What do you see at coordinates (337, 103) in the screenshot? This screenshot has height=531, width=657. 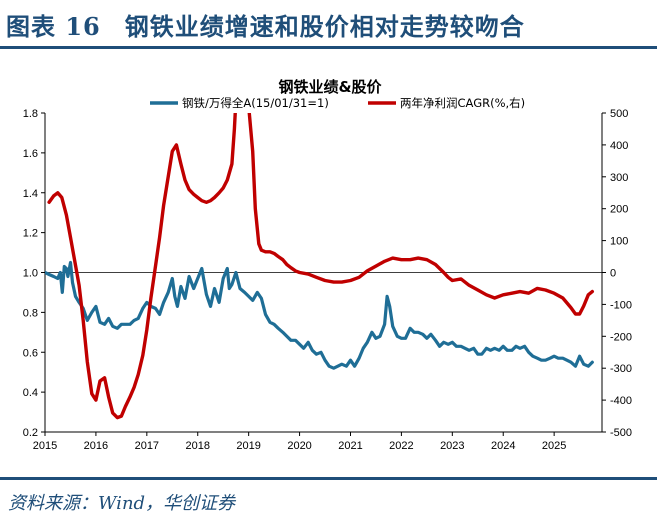 I see `legend: 钢铁/万得全A(15/01/31=1) 两年净利润CAGR(%,右)` at bounding box center [337, 103].